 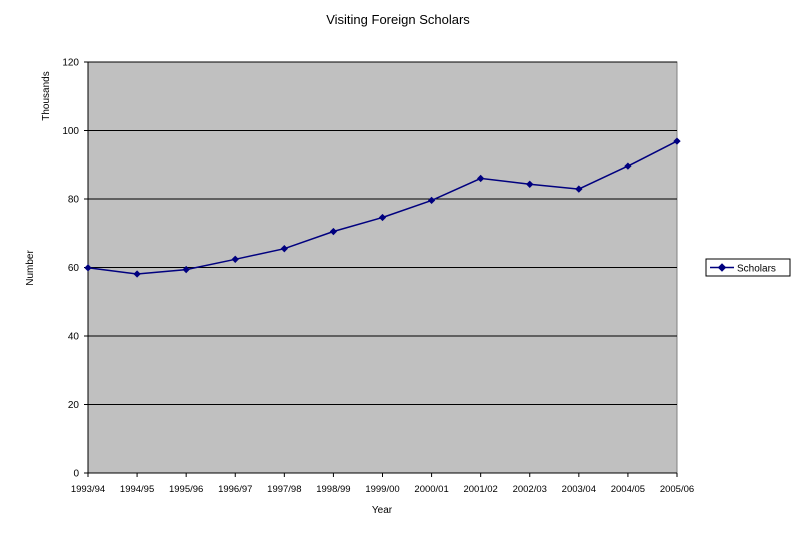 What do you see at coordinates (30, 268) in the screenshot?
I see `y-axis-label: Number` at bounding box center [30, 268].